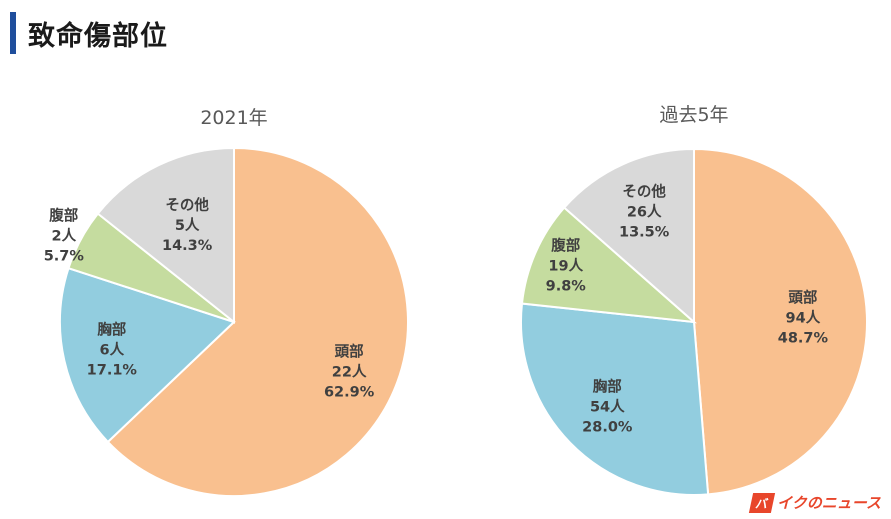 The width and height of the screenshot is (891, 519). What do you see at coordinates (607, 428) in the screenshot?
I see `slice-label-chest-pct-1: 28.0%` at bounding box center [607, 428].